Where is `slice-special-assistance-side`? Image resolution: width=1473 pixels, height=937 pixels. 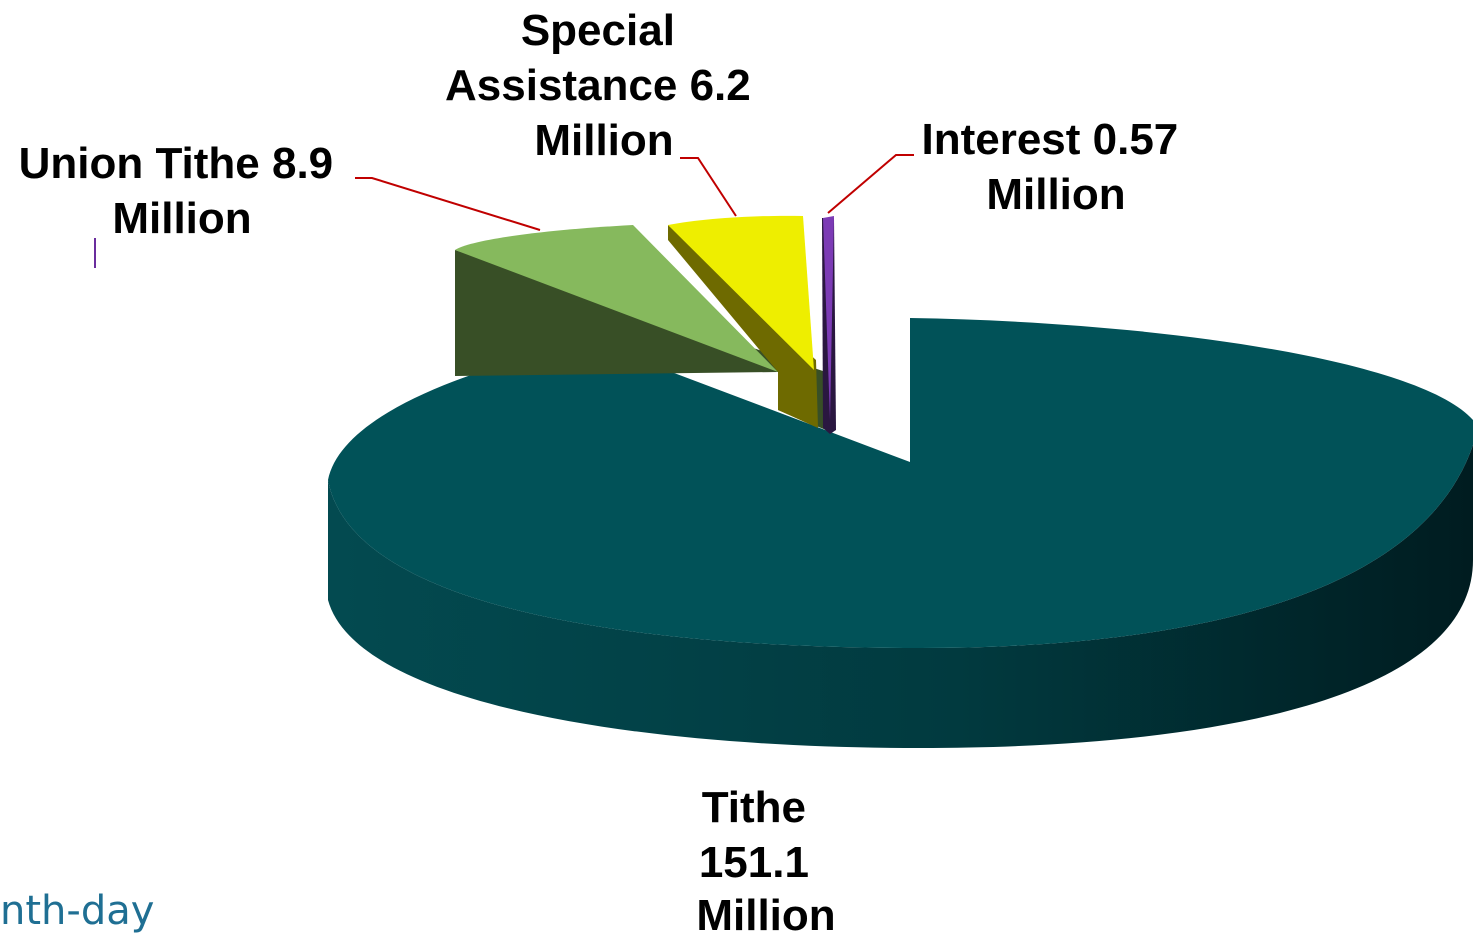 slice-special-assistance-side is located at coordinates (743, 326).